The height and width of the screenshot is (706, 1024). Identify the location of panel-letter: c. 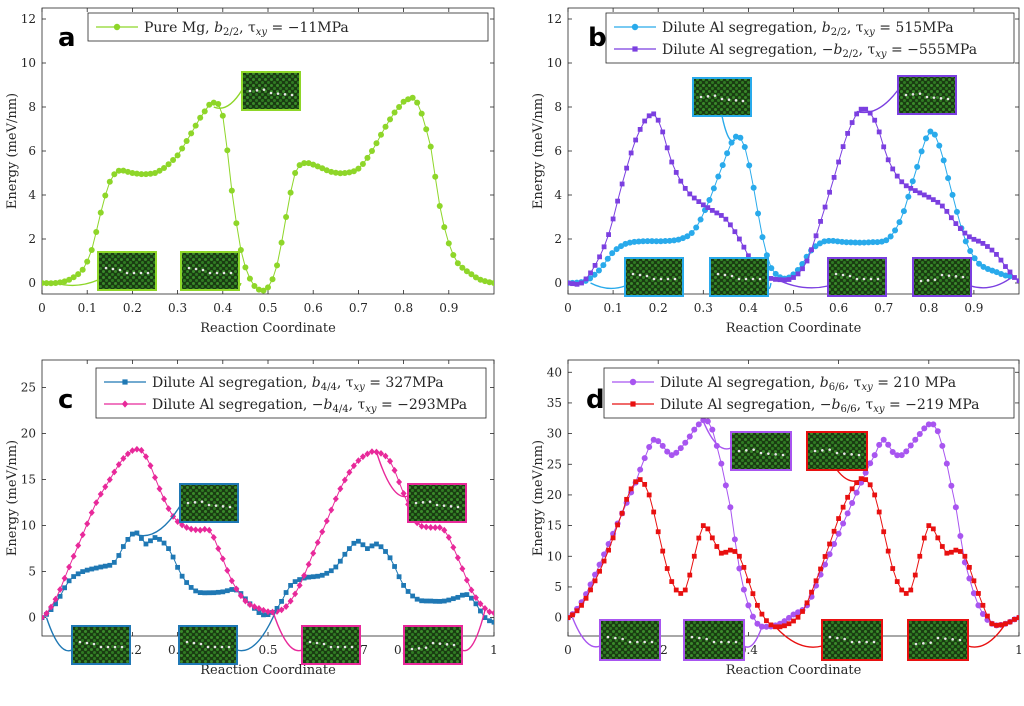
(65, 400).